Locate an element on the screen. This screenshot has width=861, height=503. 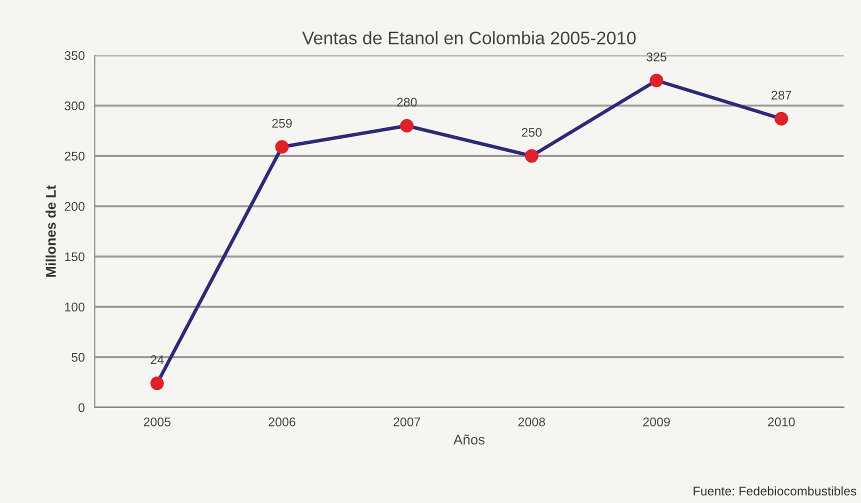
data-label: 280 is located at coordinates (407, 102).